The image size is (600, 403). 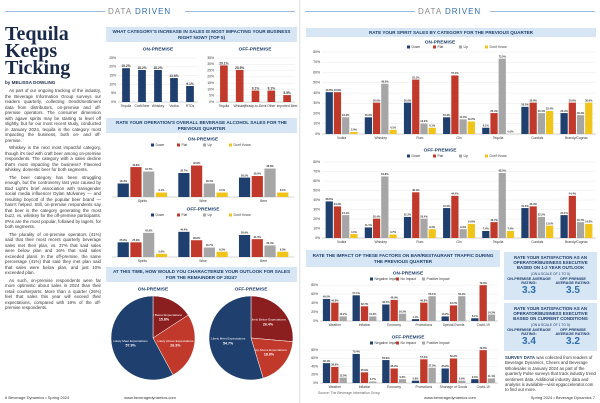 I want to click on data-label: 48.1%, so click(x=416, y=190).